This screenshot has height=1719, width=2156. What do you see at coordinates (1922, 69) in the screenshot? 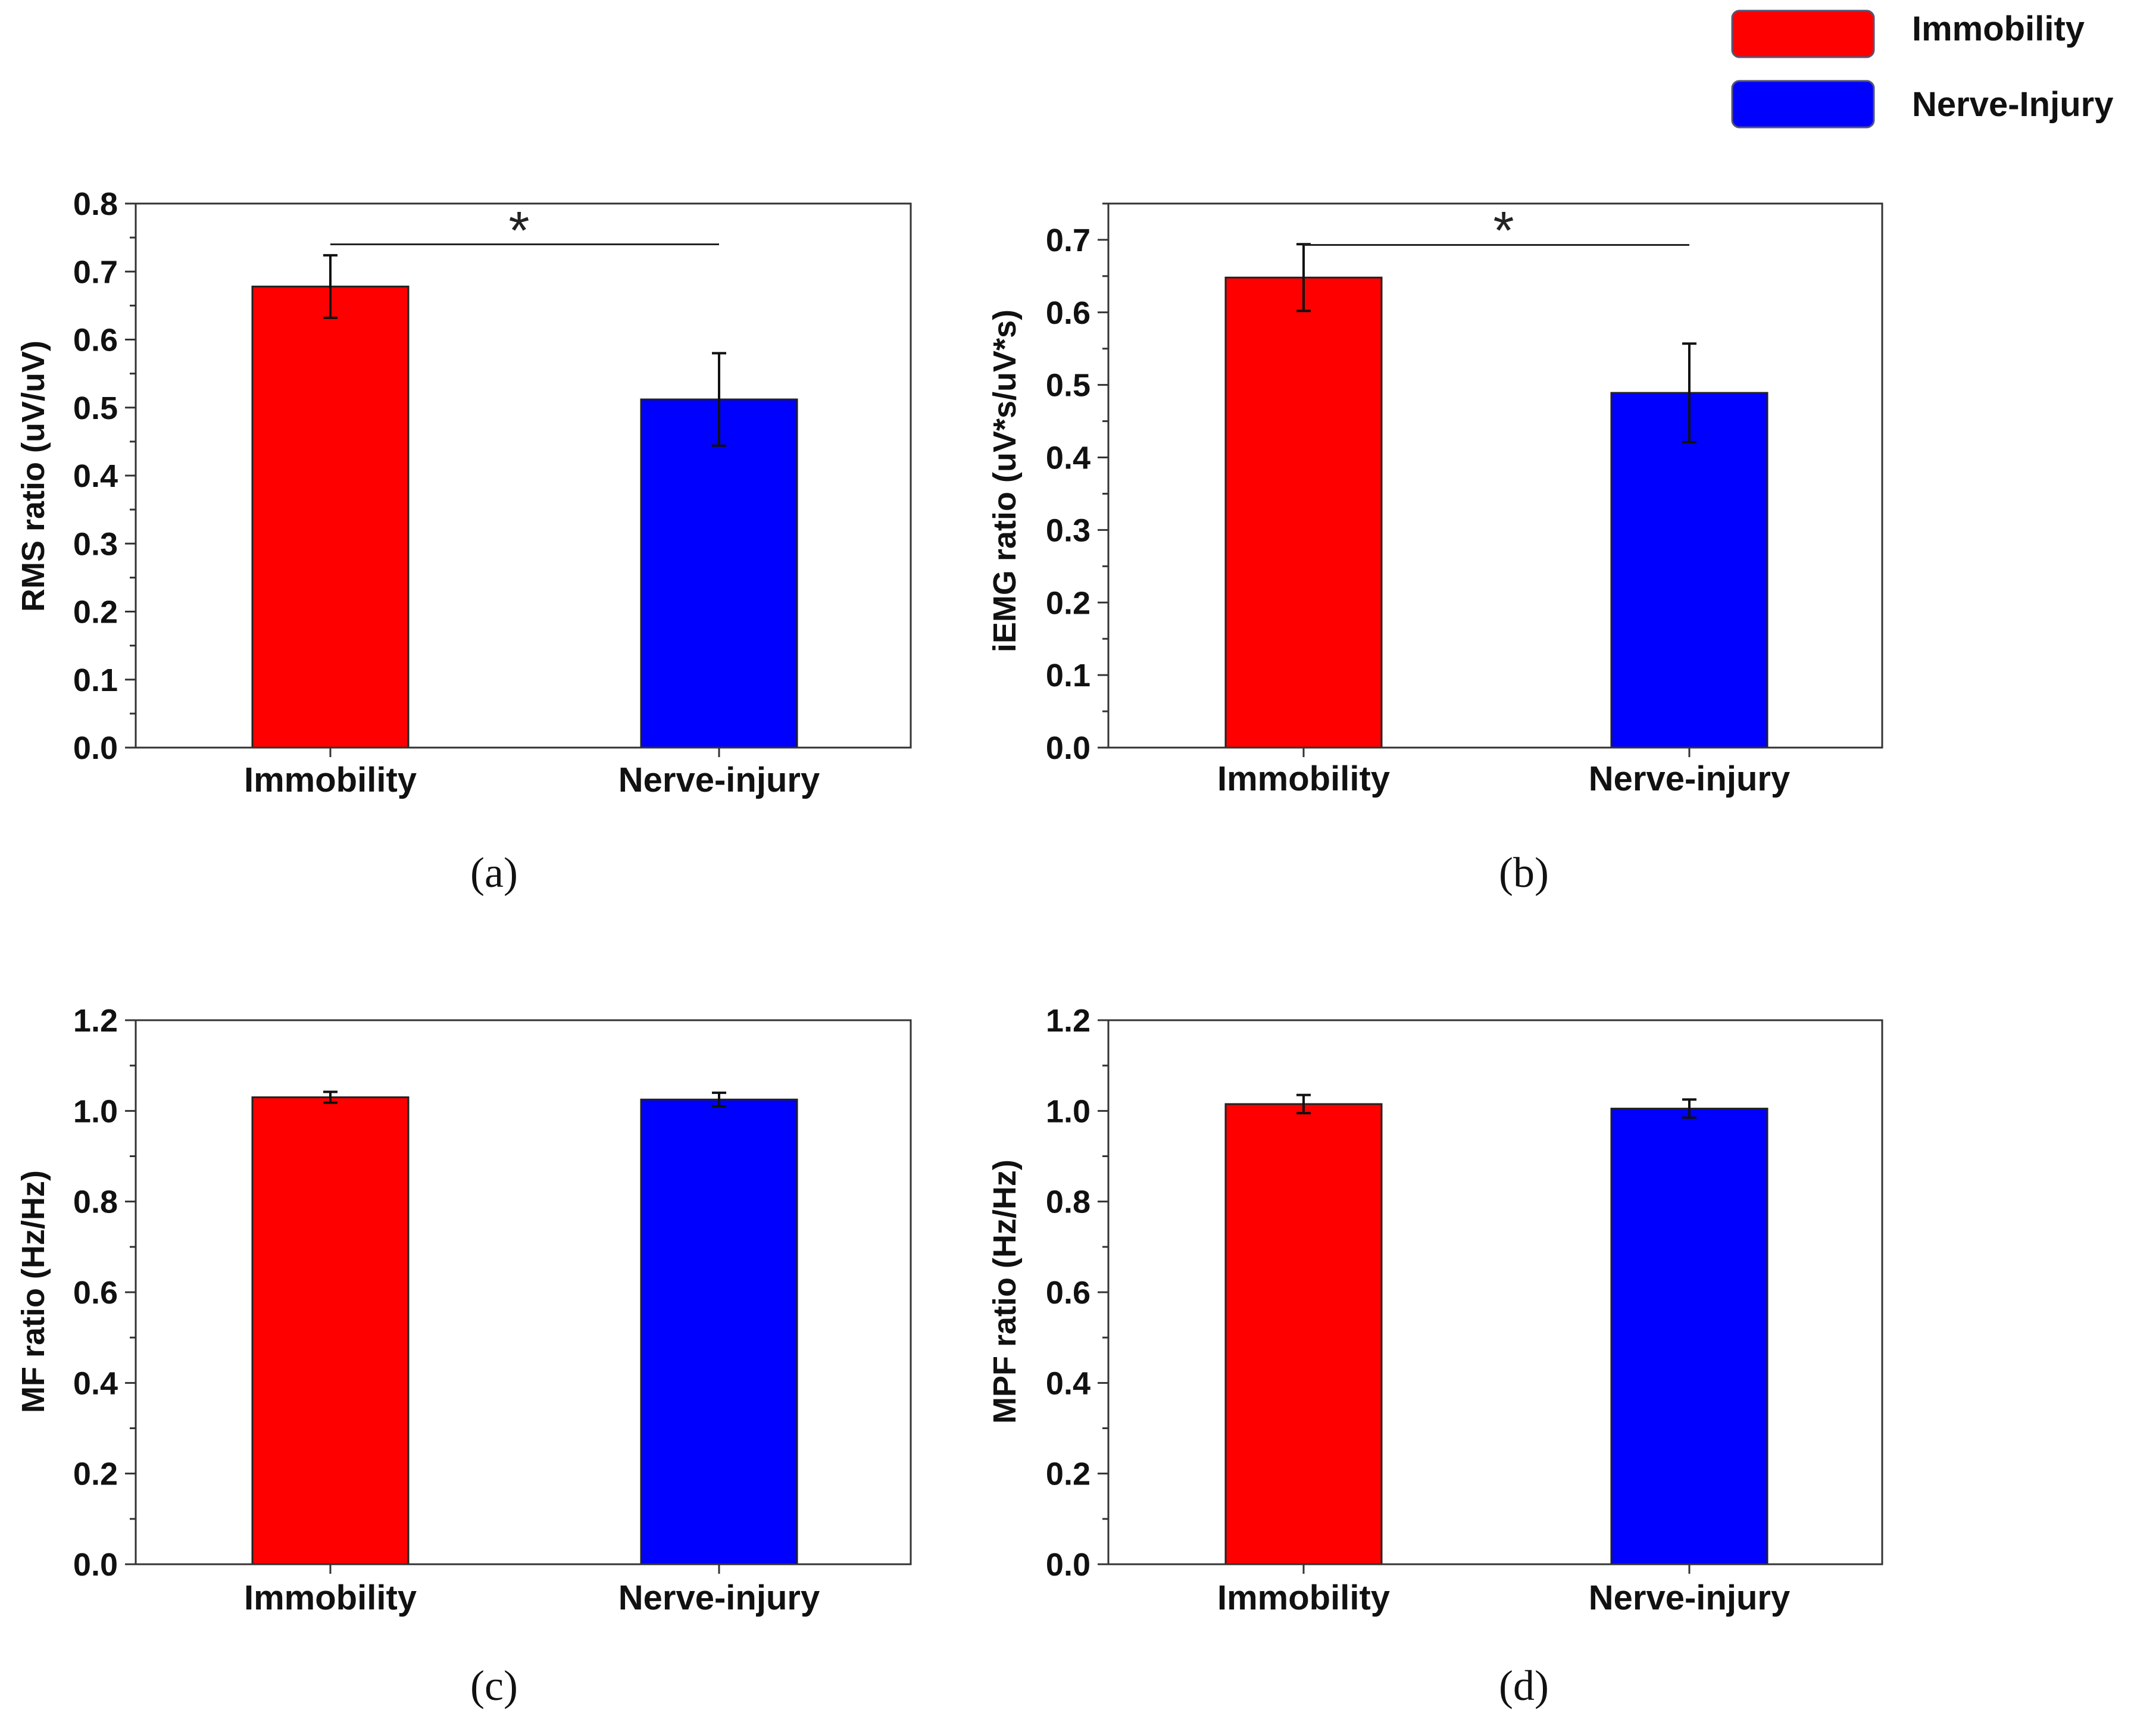
I see `legend: Immobility Nerve-Injury` at bounding box center [1922, 69].